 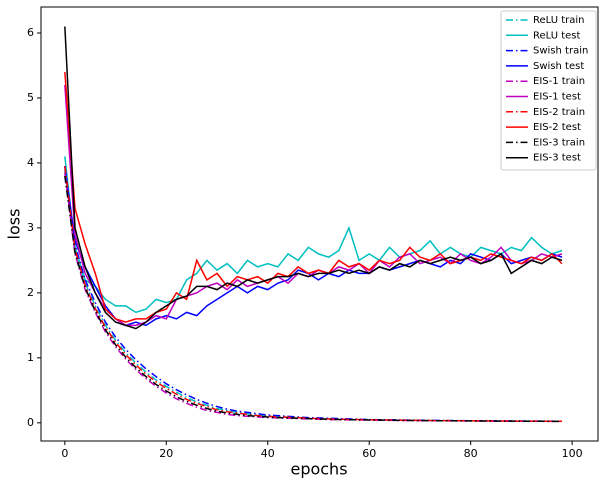 I want to click on x-axis-label: epochs, so click(x=318, y=469).